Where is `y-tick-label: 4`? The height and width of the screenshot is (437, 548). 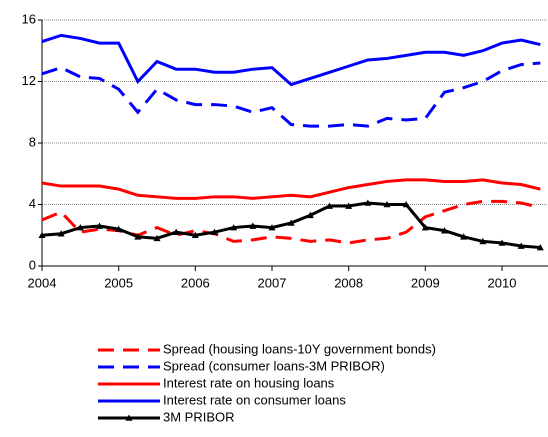
y-tick-label: 4 is located at coordinates (32, 203).